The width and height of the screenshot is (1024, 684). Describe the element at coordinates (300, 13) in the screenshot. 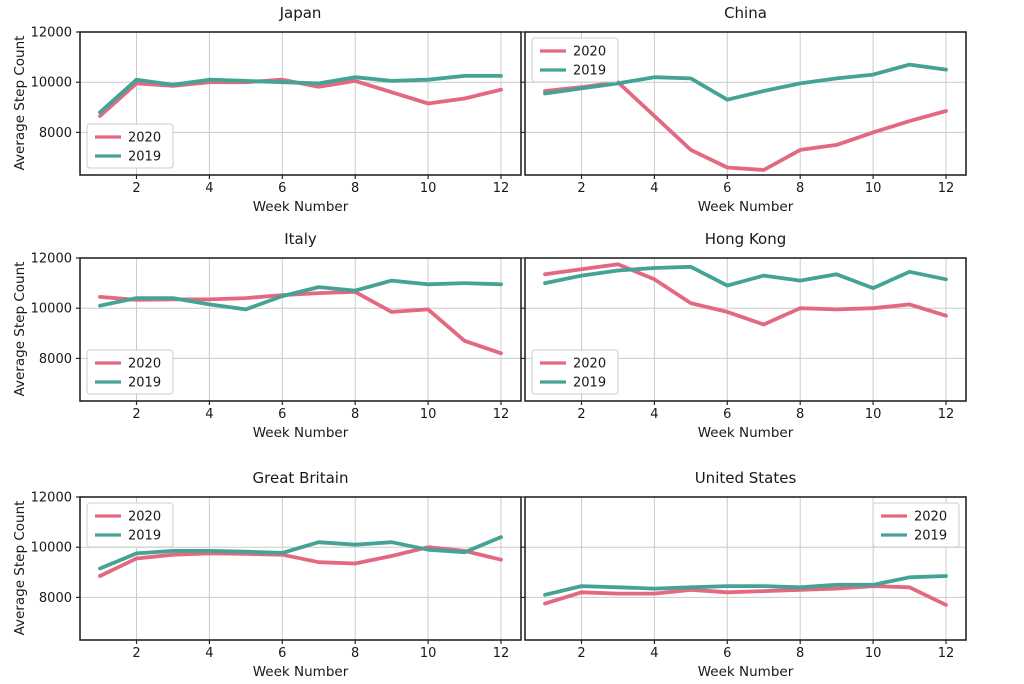

I see `chart-title-japan: Japan` at that location.